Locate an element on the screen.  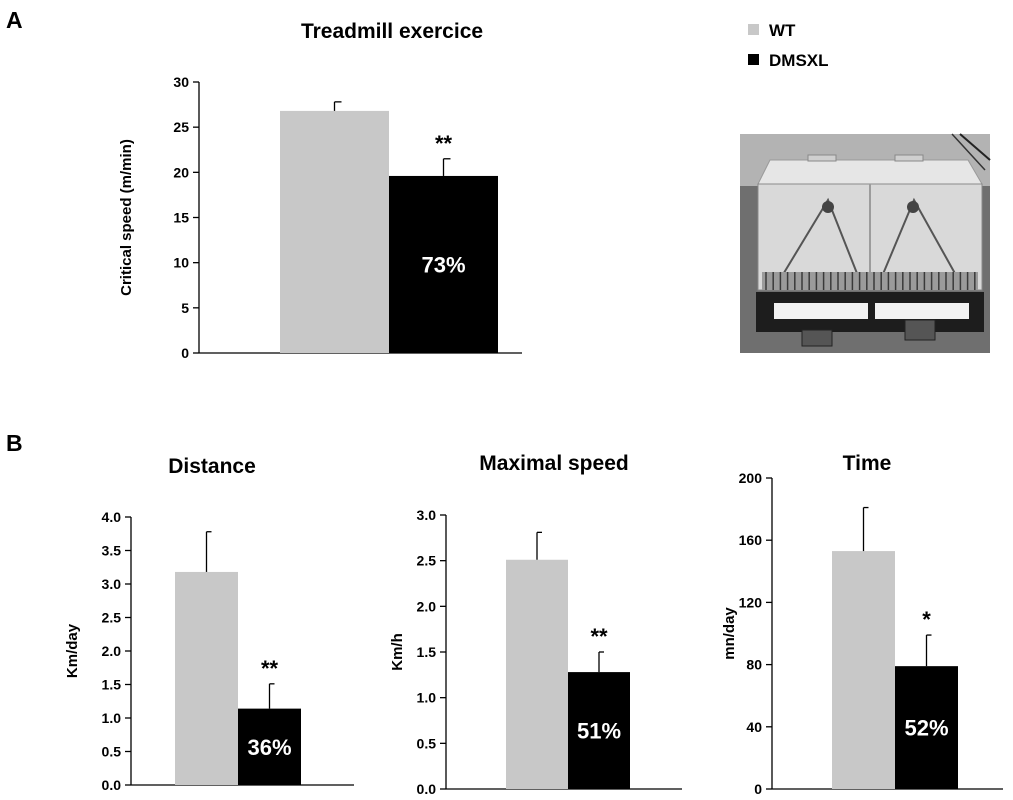
y-axis-label: Km/day is located at coordinates (72, 650).